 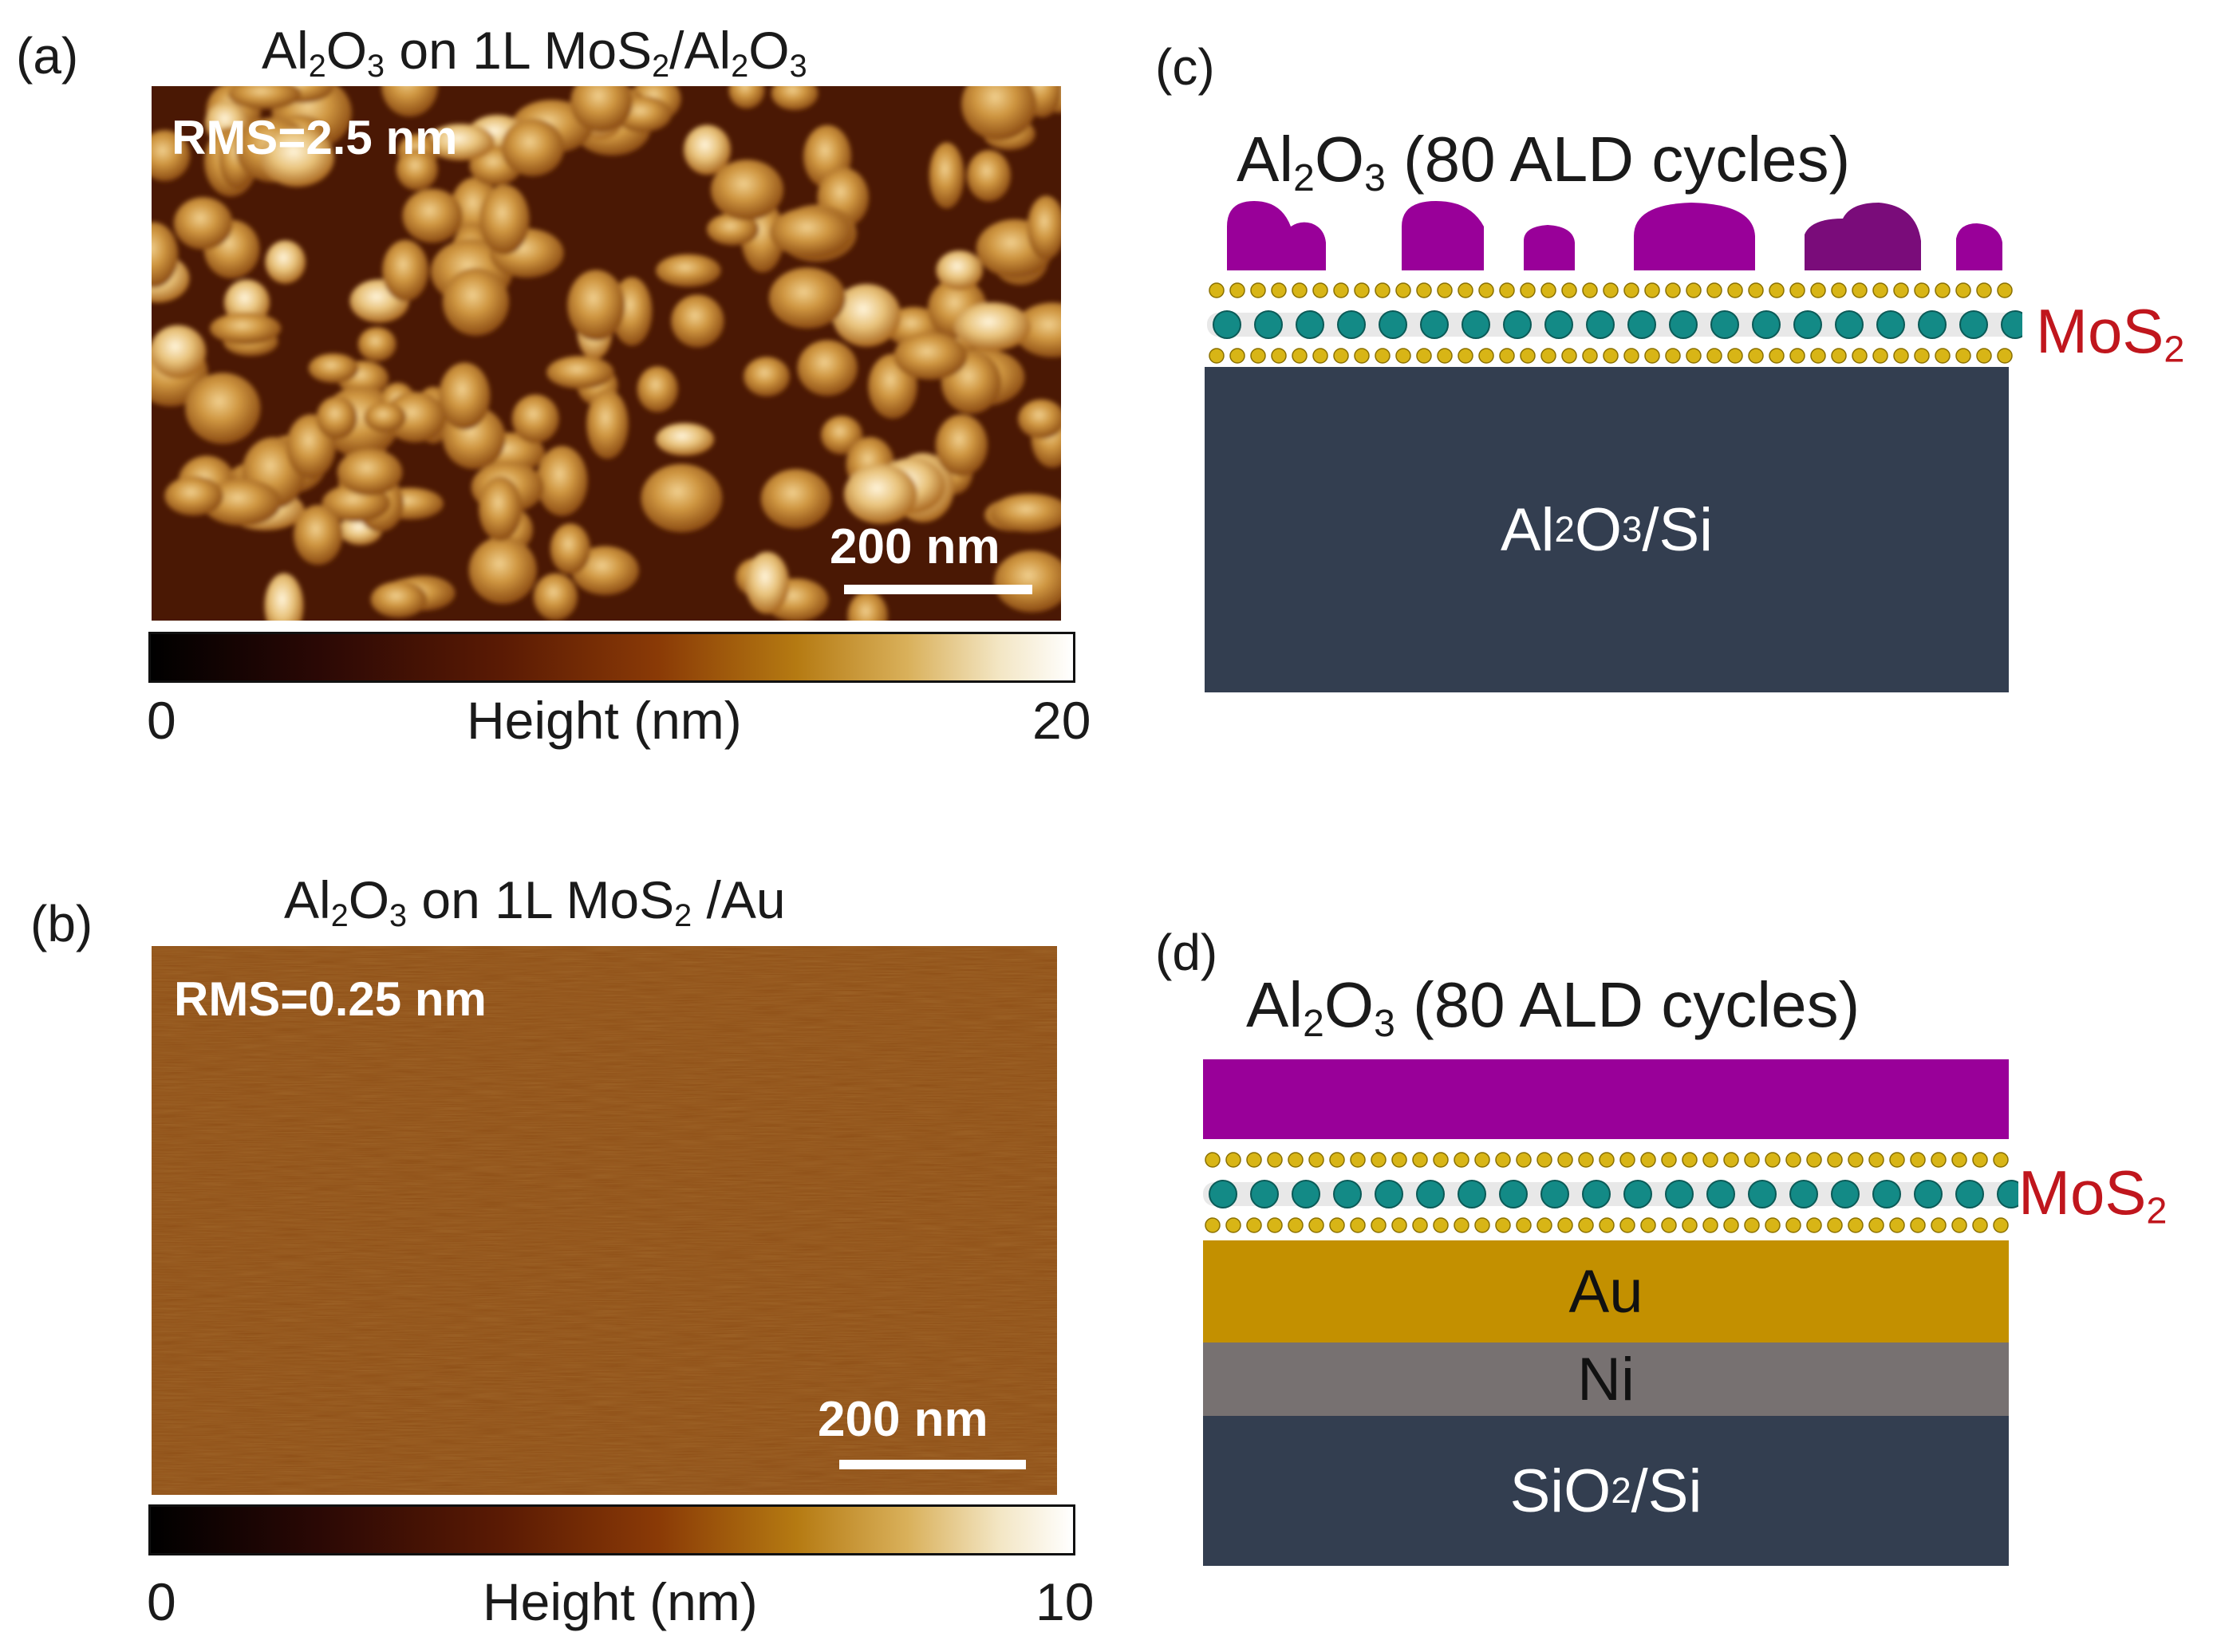 What do you see at coordinates (2111, 333) in the screenshot?
I see `panel-c-mos2-label: MoS2` at bounding box center [2111, 333].